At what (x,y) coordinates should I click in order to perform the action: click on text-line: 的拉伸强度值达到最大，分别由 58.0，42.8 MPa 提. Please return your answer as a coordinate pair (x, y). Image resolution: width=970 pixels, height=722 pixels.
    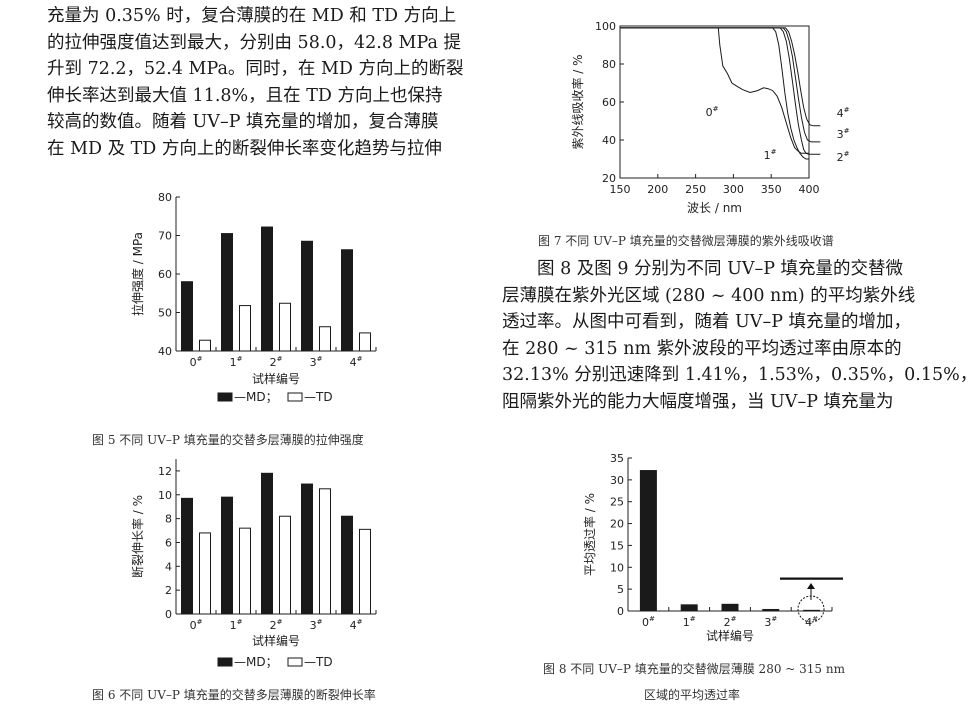
    Looking at the image, I should click on (254, 42).